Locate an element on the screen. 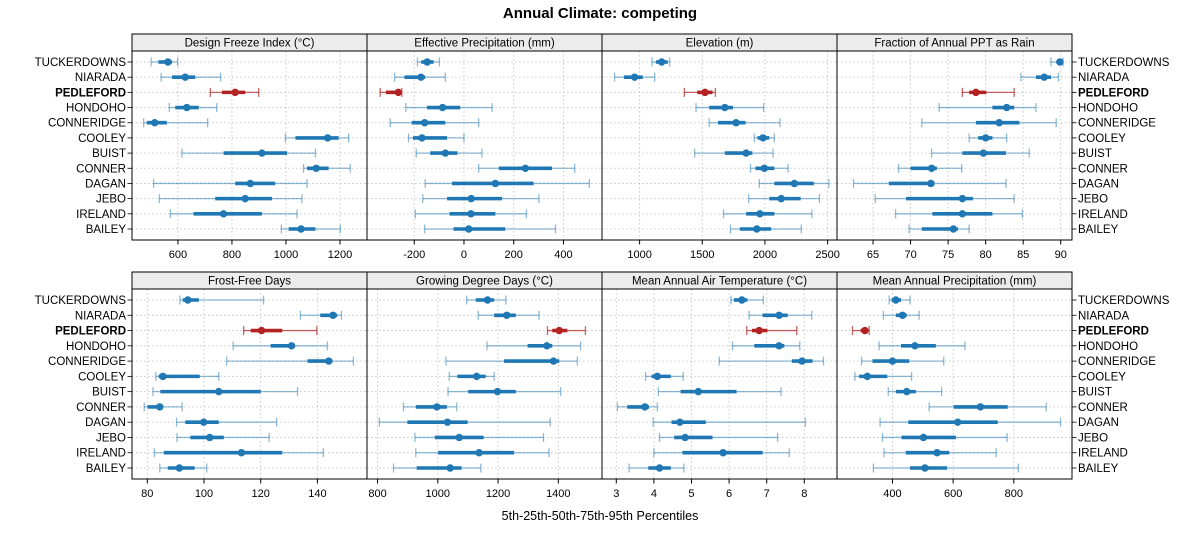 The height and width of the screenshot is (550, 1200). x-tick-label: 65 is located at coordinates (873, 255).